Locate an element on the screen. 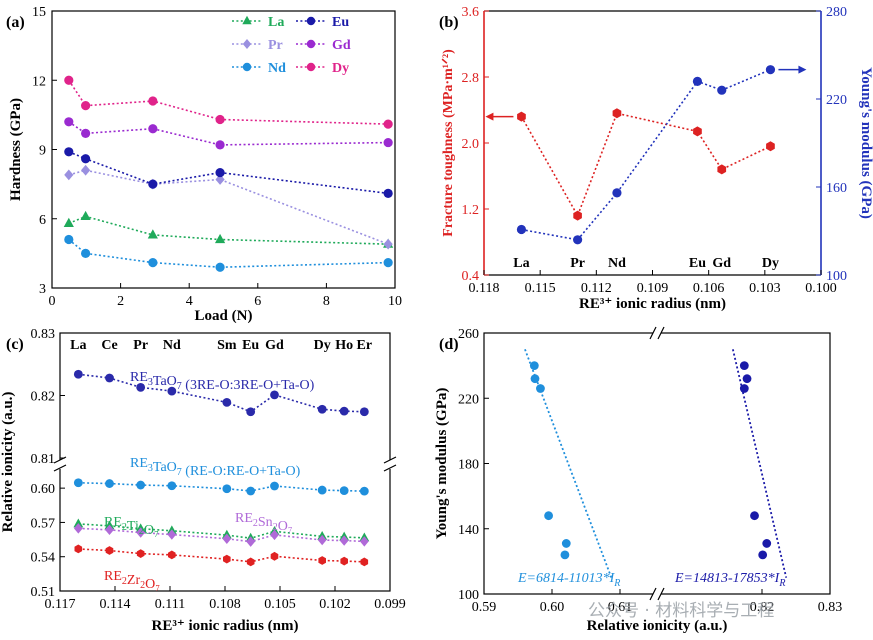 This screenshot has height=640, width=873. panel-b-left-ytick-label: 0.4 is located at coordinates (471, 276).